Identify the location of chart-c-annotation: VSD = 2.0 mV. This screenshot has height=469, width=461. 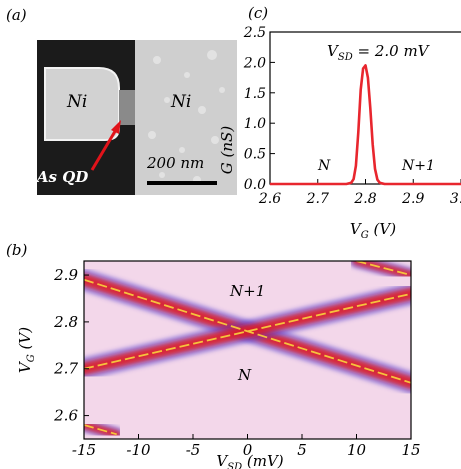
(378, 52).